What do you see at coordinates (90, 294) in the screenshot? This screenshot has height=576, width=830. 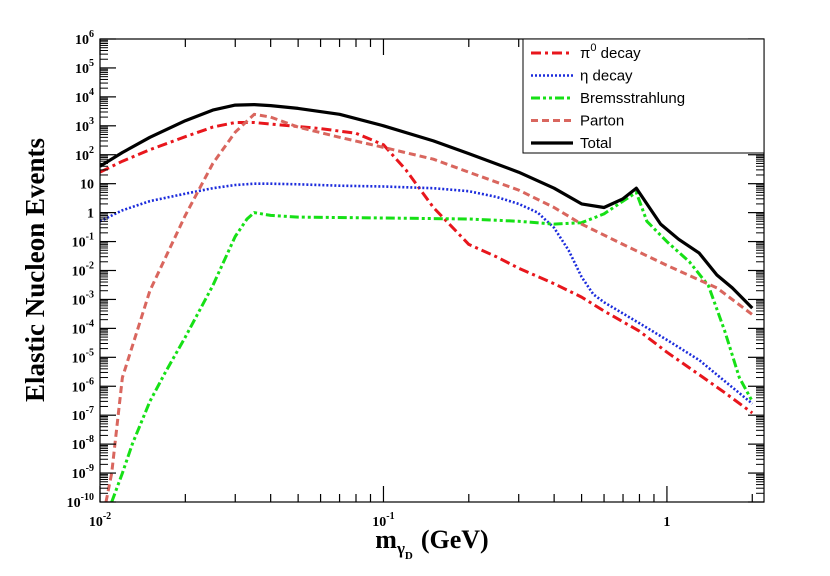 I see `y-tick-exponent: -3` at bounding box center [90, 294].